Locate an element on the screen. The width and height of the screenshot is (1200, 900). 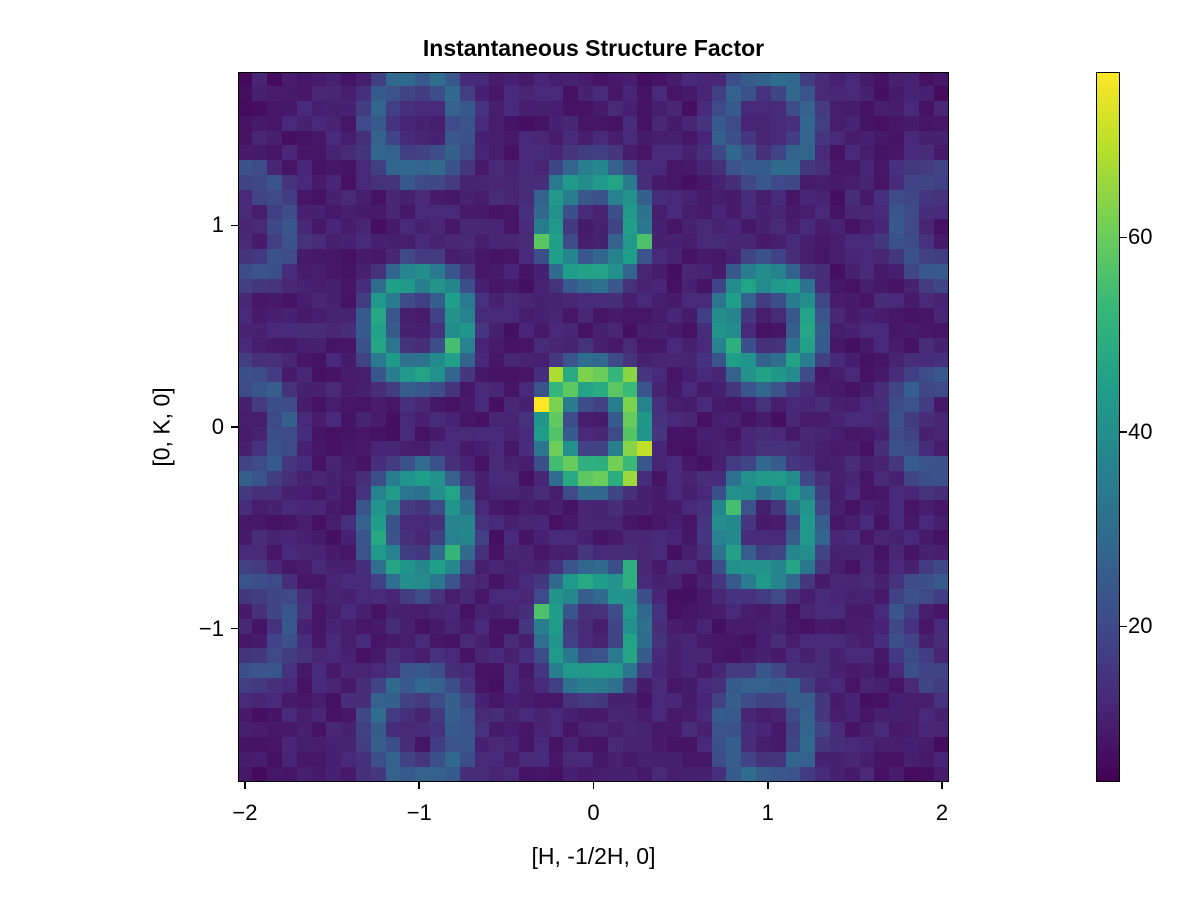
colorbar is located at coordinates (1108, 427).